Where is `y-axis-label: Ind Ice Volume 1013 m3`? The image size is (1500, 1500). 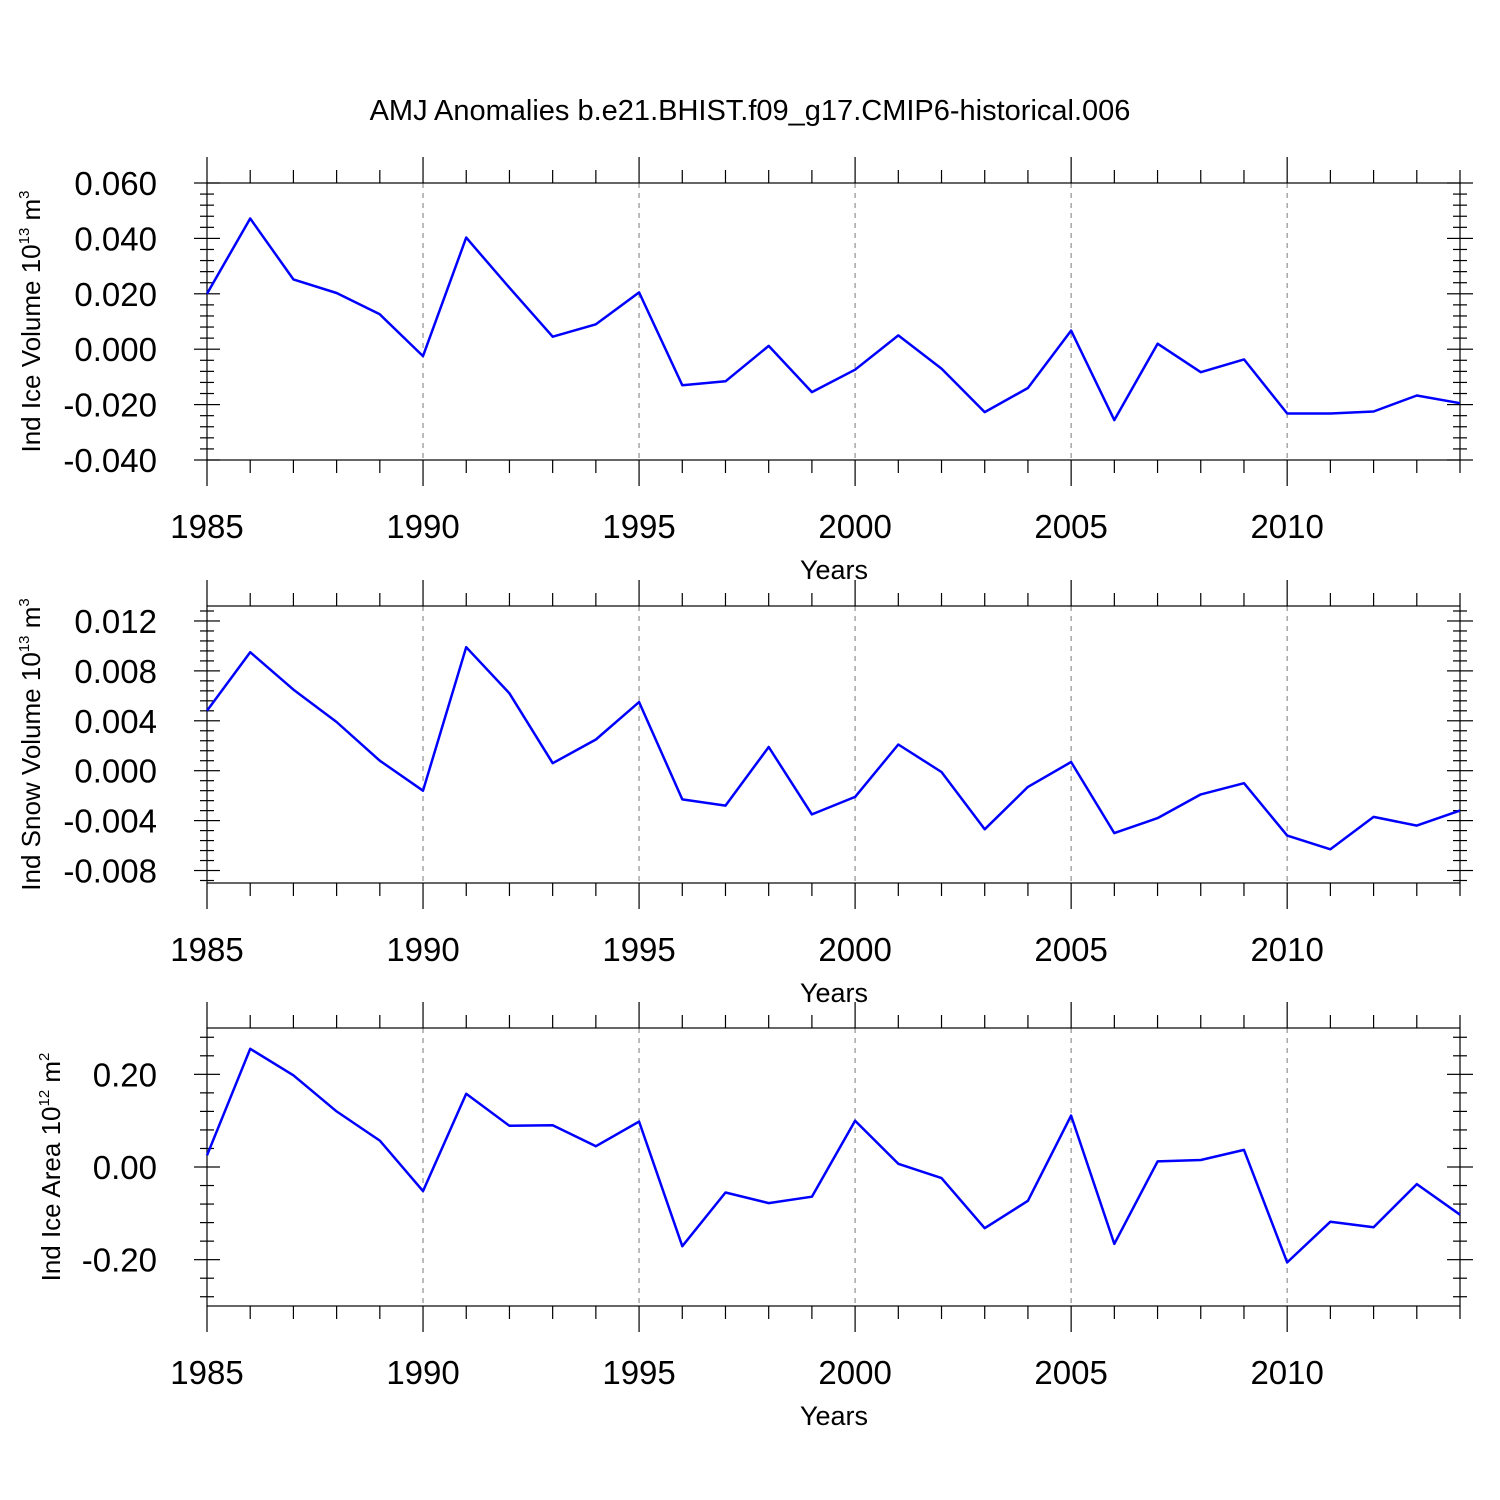
y-axis-label: Ind Ice Volume 1013 m3 is located at coordinates (31, 321).